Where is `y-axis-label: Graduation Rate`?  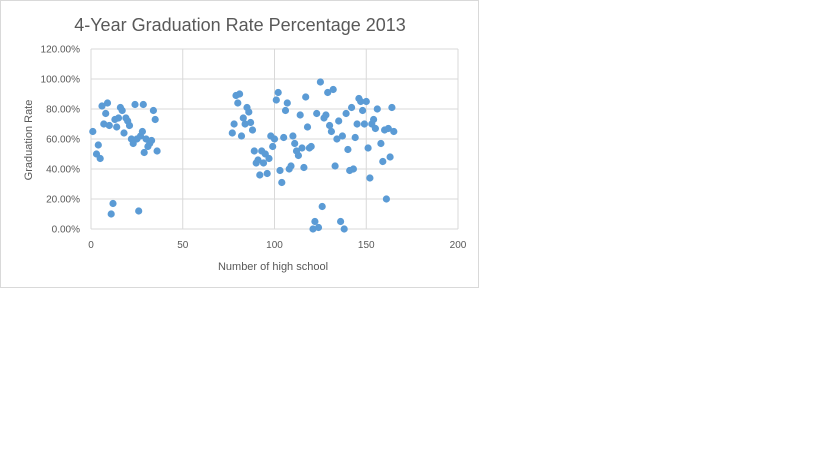 y-axis-label: Graduation Rate is located at coordinates (29, 140).